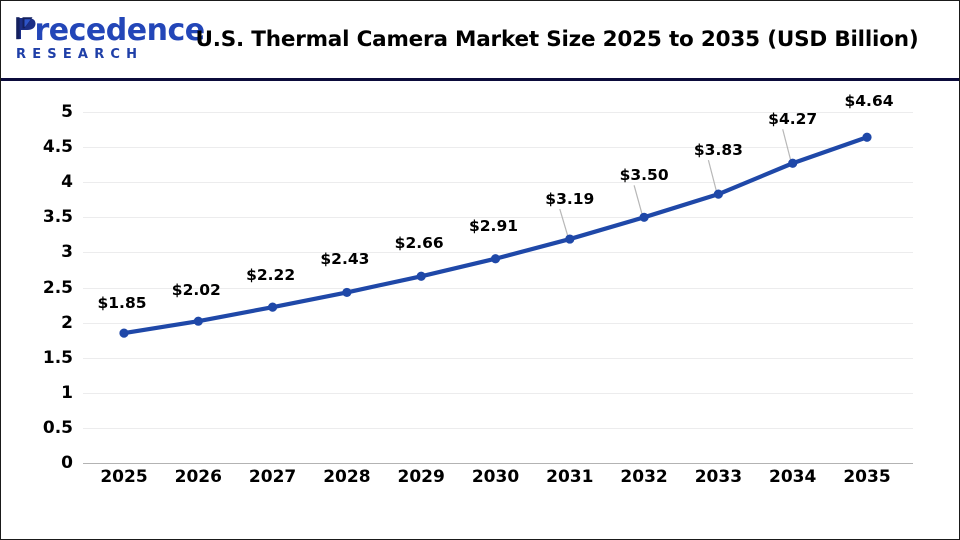 Image resolution: width=960 pixels, height=540 pixels. I want to click on y-axis-tick-label: 2, so click(67, 322).